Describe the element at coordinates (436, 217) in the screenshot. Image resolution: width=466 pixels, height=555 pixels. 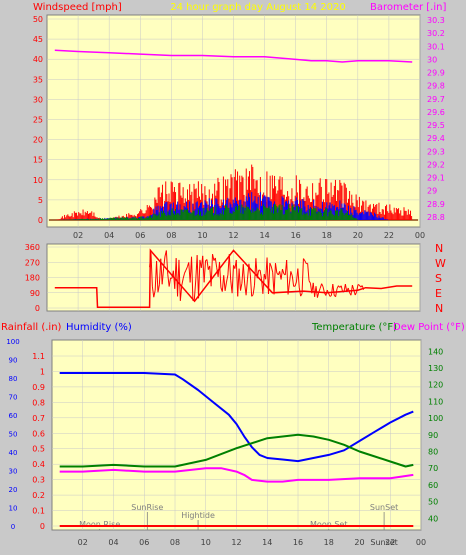
I see `barometer-tick-label: 28.8` at that location.